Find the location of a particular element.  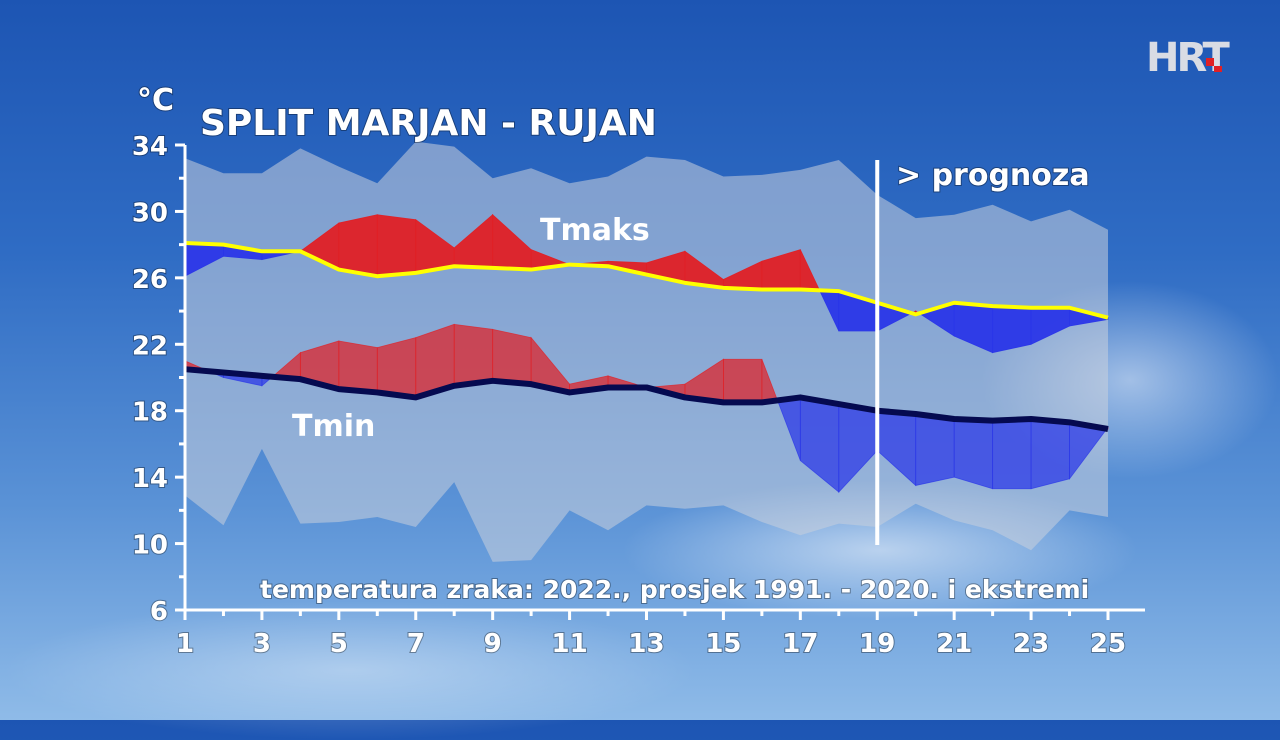

forecast-label: > prognoza is located at coordinates (993, 175).